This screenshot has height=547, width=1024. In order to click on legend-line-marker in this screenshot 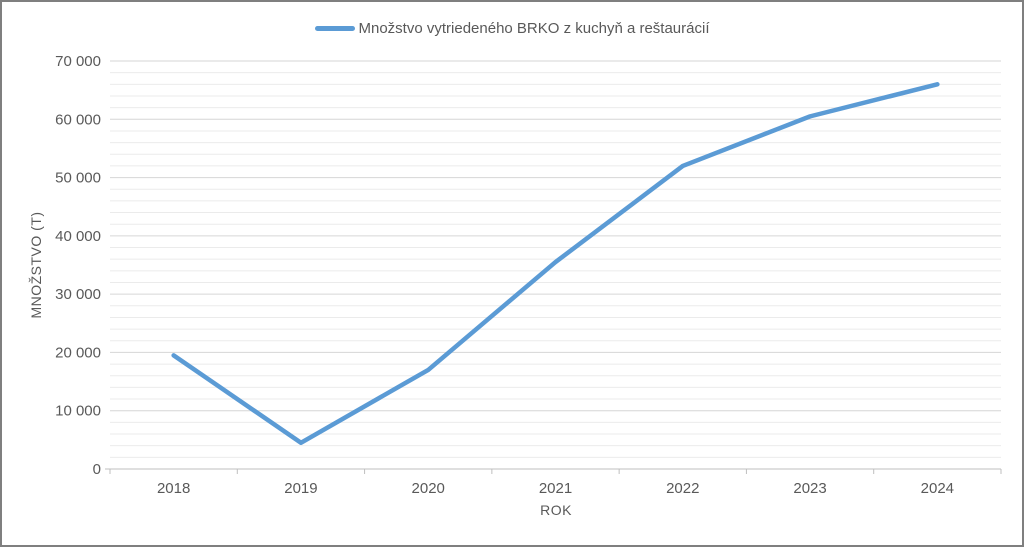, I will do `click(334, 28)`.